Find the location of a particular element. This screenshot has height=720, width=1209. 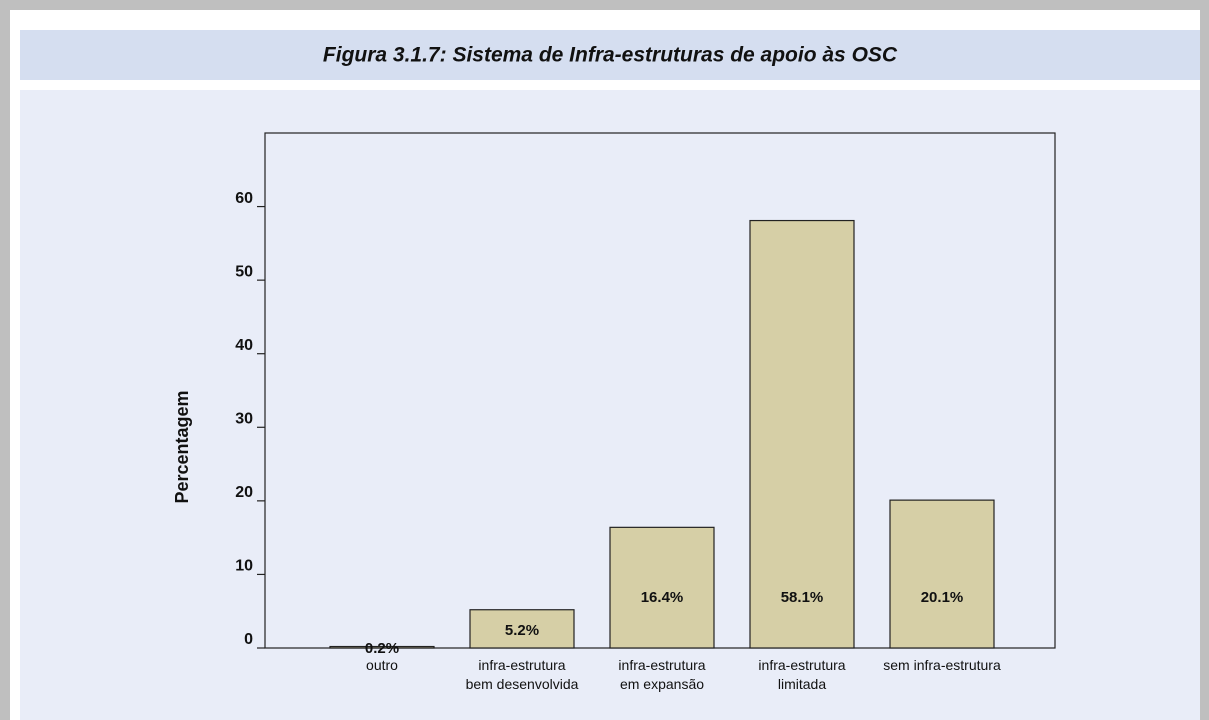

y-tick-label: 0 is located at coordinates (248, 639).